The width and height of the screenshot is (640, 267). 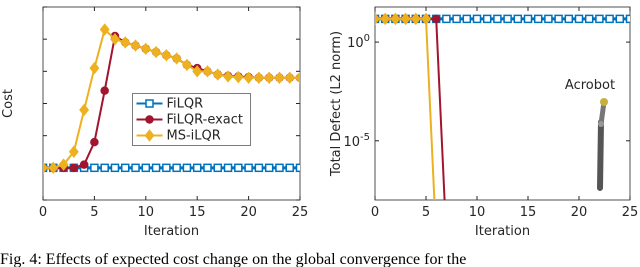 What do you see at coordinates (375, 212) in the screenshot?
I see `x-tick-label: 0` at bounding box center [375, 212].